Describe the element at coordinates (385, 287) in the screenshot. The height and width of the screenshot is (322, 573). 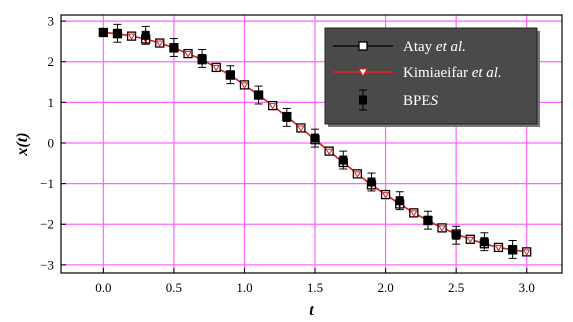
I see `x-tick-label: 2.0` at that location.